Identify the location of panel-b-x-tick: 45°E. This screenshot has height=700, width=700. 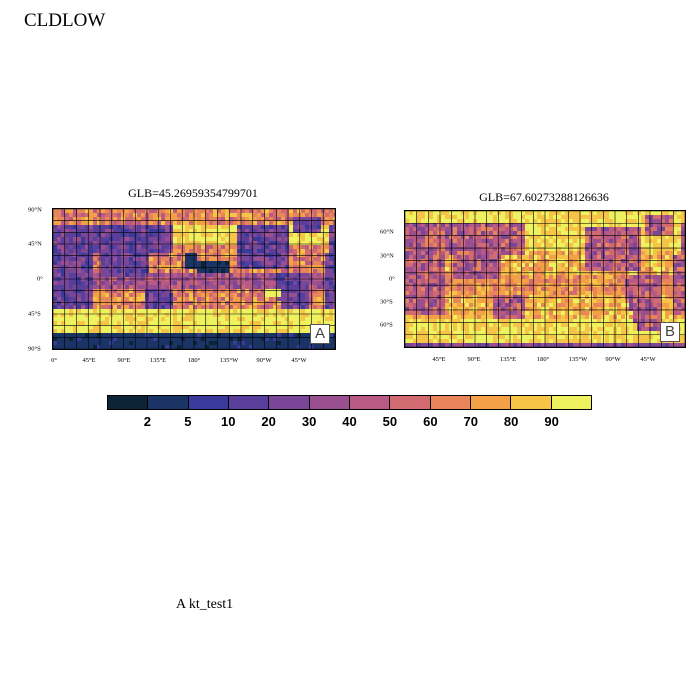
(439, 359).